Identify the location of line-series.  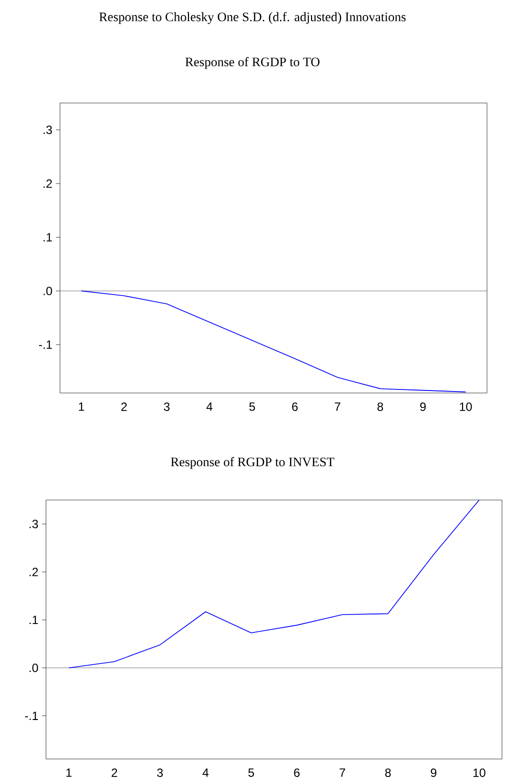
(273, 341).